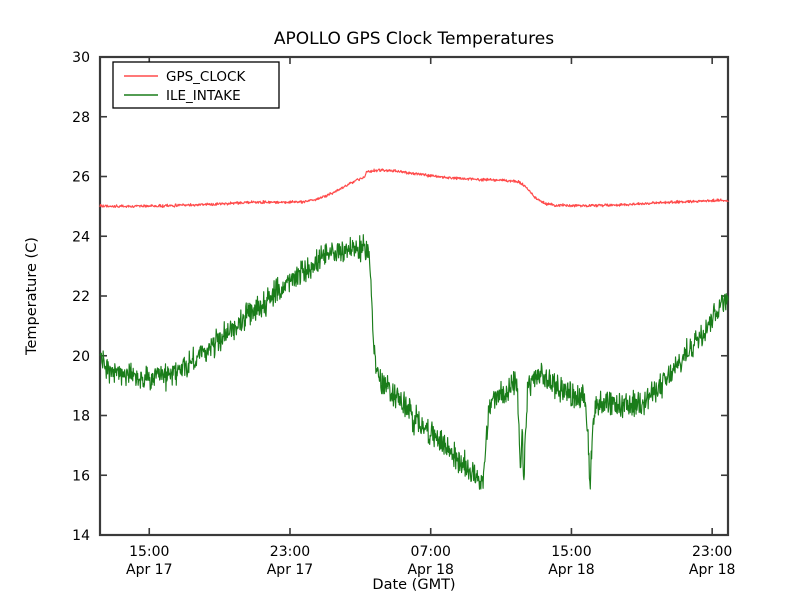  I want to click on legend-label-ile-intake: ILE_INTAKE, so click(203, 96).